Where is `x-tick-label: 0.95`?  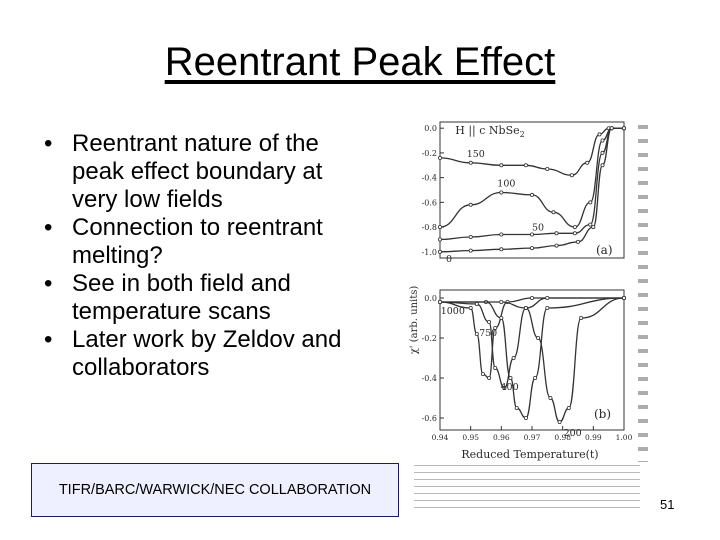 x-tick-label: 0.95 is located at coordinates (470, 437).